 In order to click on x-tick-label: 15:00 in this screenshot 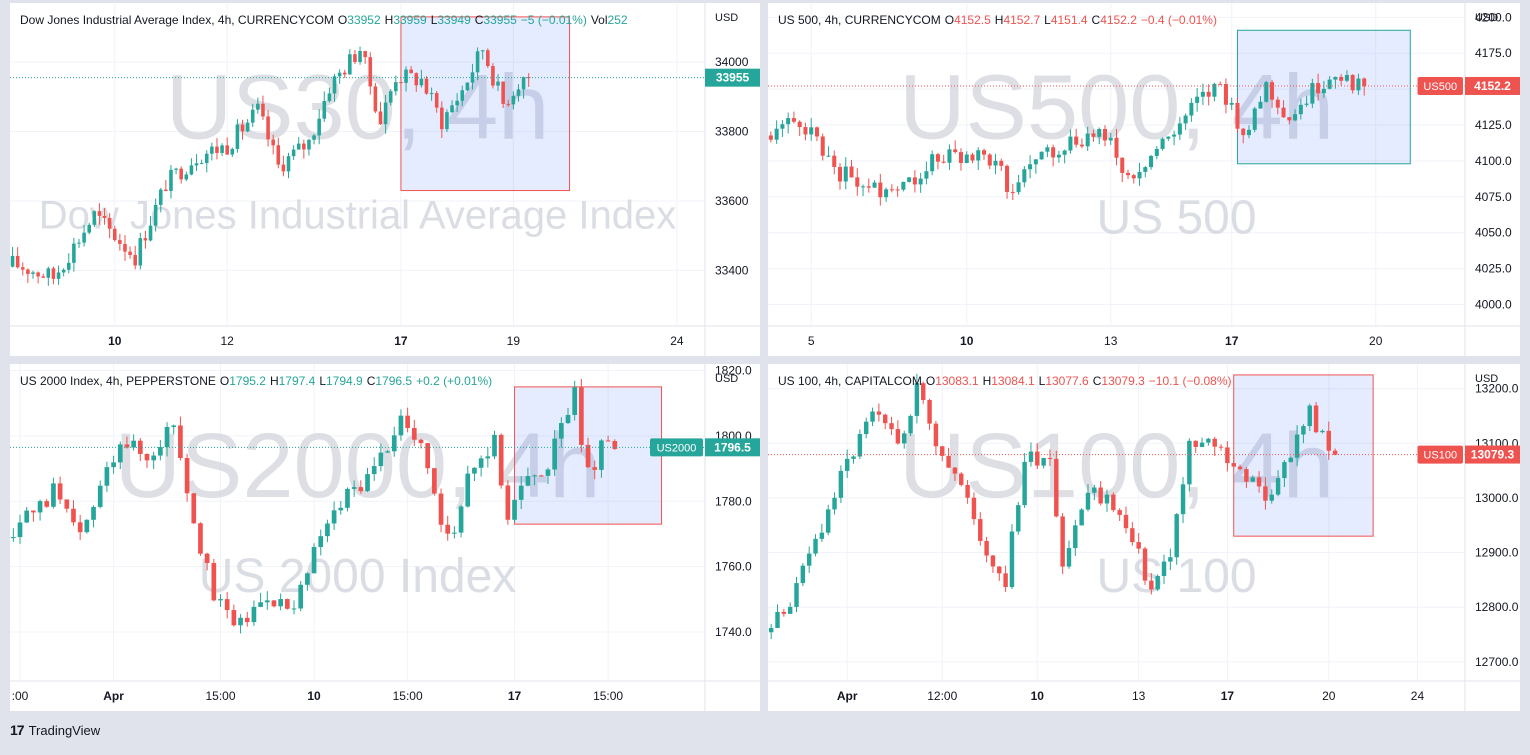, I will do `click(608, 696)`.